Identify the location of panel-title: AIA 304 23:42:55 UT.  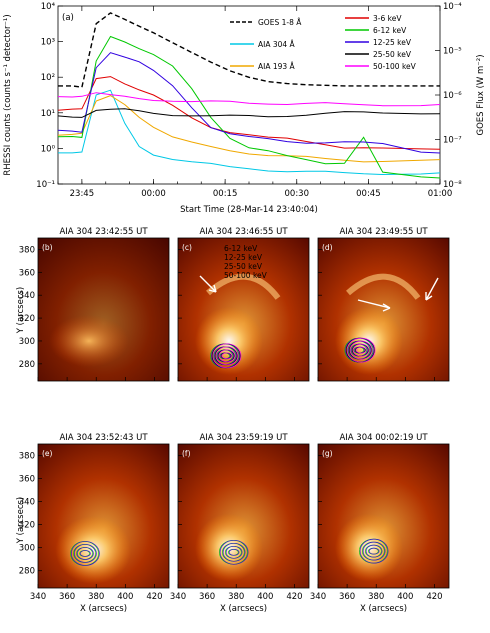
(103, 232).